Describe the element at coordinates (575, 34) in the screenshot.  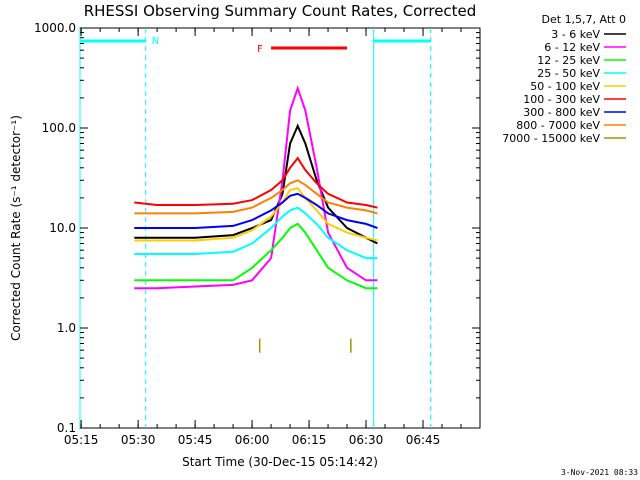
I see `legend-label: 3 - 6 keV` at that location.